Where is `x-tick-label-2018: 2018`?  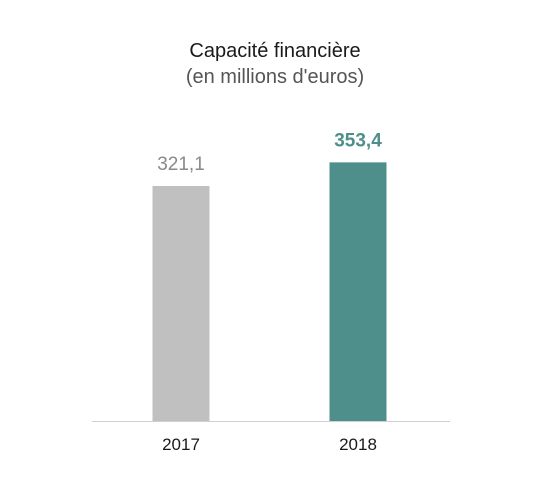 x-tick-label-2018: 2018 is located at coordinates (358, 444).